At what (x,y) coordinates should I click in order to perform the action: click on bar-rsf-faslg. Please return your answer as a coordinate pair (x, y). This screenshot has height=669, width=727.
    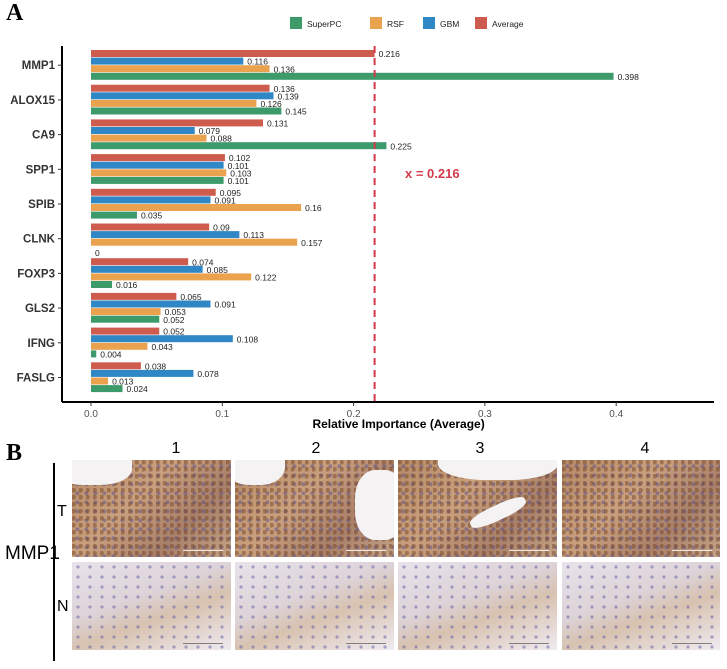
    Looking at the image, I should click on (100, 381).